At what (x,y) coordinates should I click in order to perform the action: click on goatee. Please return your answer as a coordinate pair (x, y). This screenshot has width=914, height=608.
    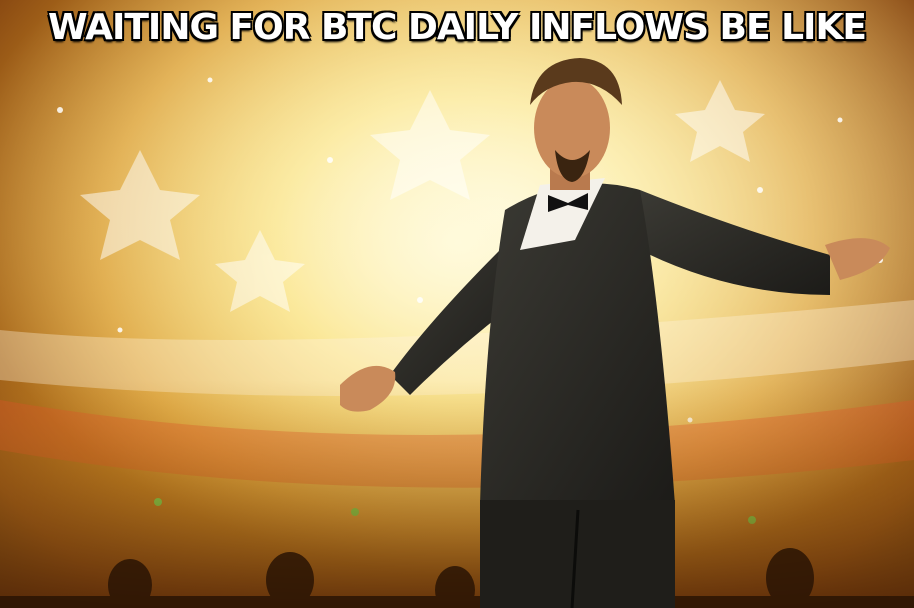
    Looking at the image, I should click on (572, 166).